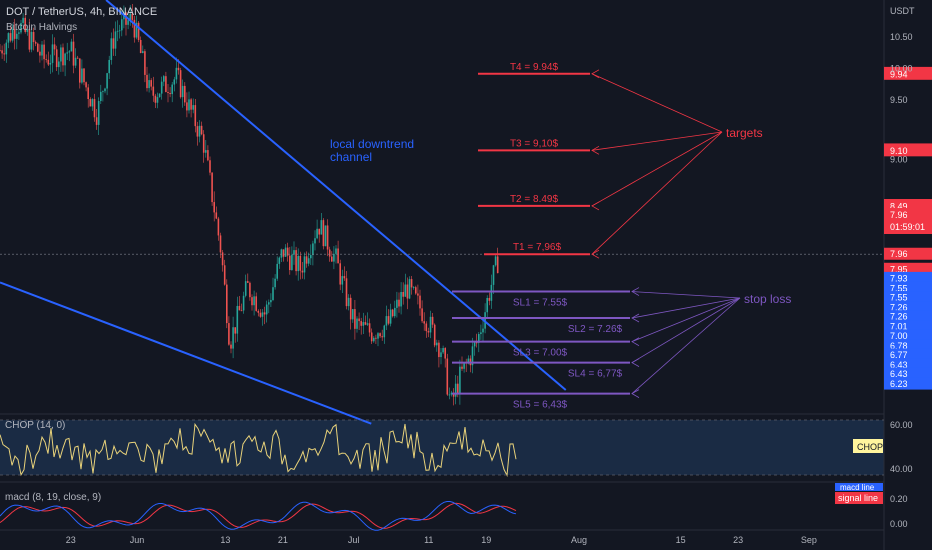 The width and height of the screenshot is (932, 550). I want to click on time-tick: 13, so click(225, 540).